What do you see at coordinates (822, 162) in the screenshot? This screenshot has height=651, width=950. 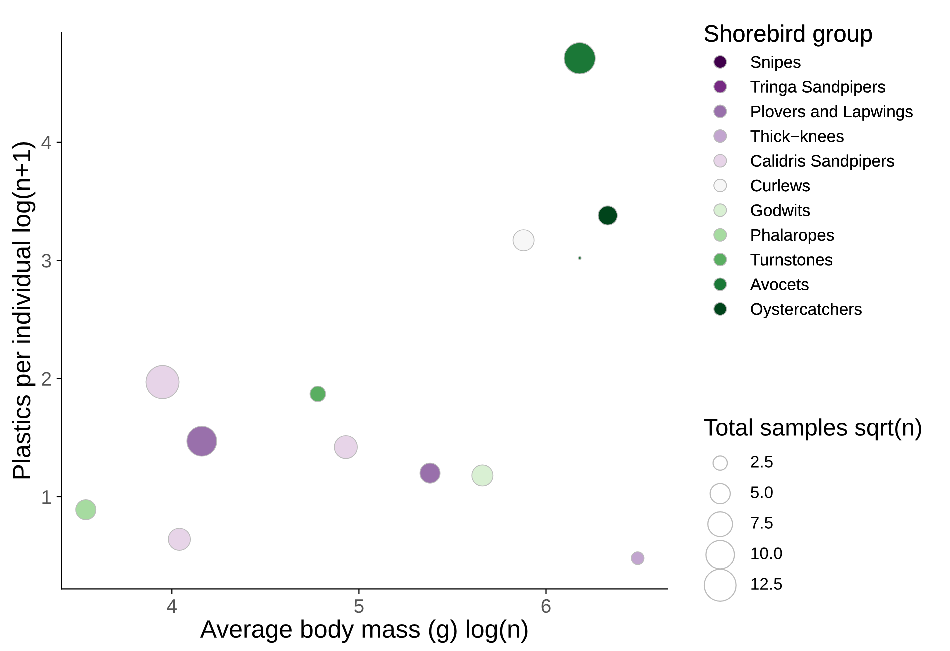 I see `legend-label: Calidris Sandpipers` at bounding box center [822, 162].